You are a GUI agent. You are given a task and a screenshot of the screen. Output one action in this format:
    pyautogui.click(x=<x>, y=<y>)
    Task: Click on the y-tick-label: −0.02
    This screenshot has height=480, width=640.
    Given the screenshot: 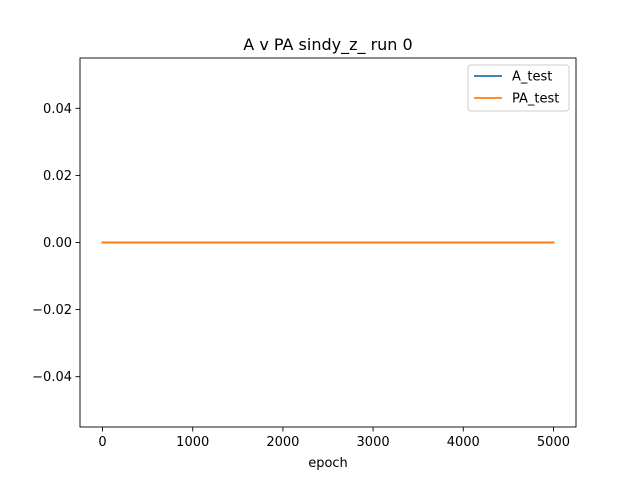 What is the action you would take?
    pyautogui.click(x=52, y=310)
    